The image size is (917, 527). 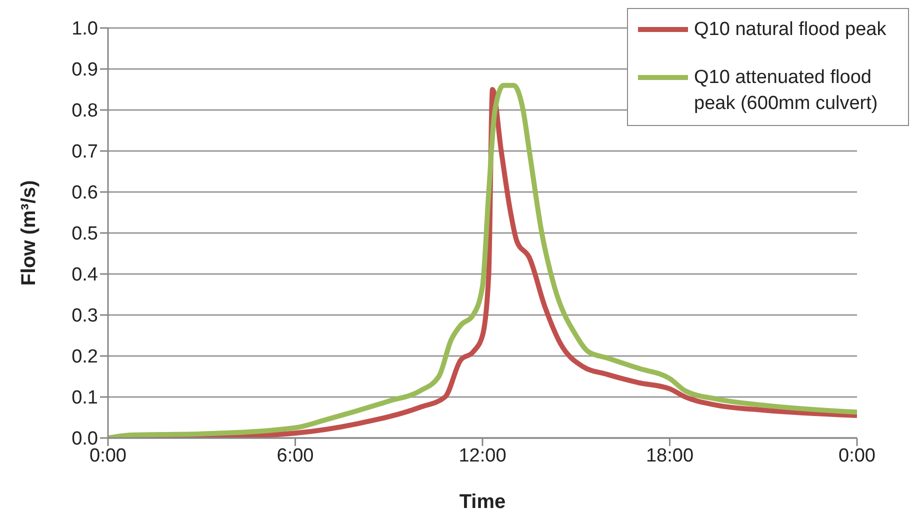 What do you see at coordinates (85, 29) in the screenshot?
I see `y-tick-label: 1.0` at bounding box center [85, 29].